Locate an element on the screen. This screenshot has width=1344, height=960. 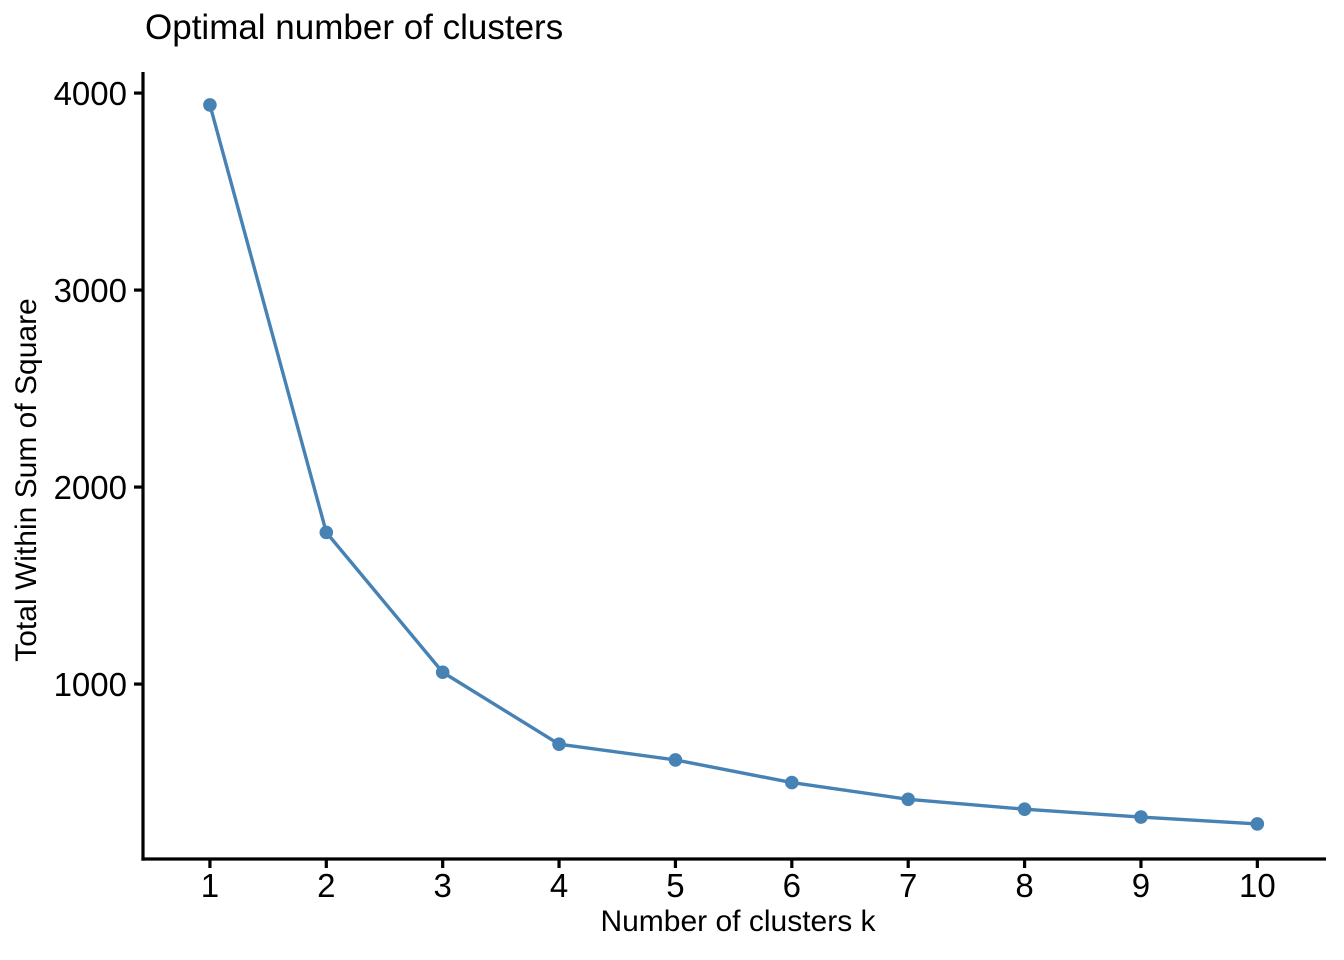
x-tick-label: 10 is located at coordinates (1257, 885).